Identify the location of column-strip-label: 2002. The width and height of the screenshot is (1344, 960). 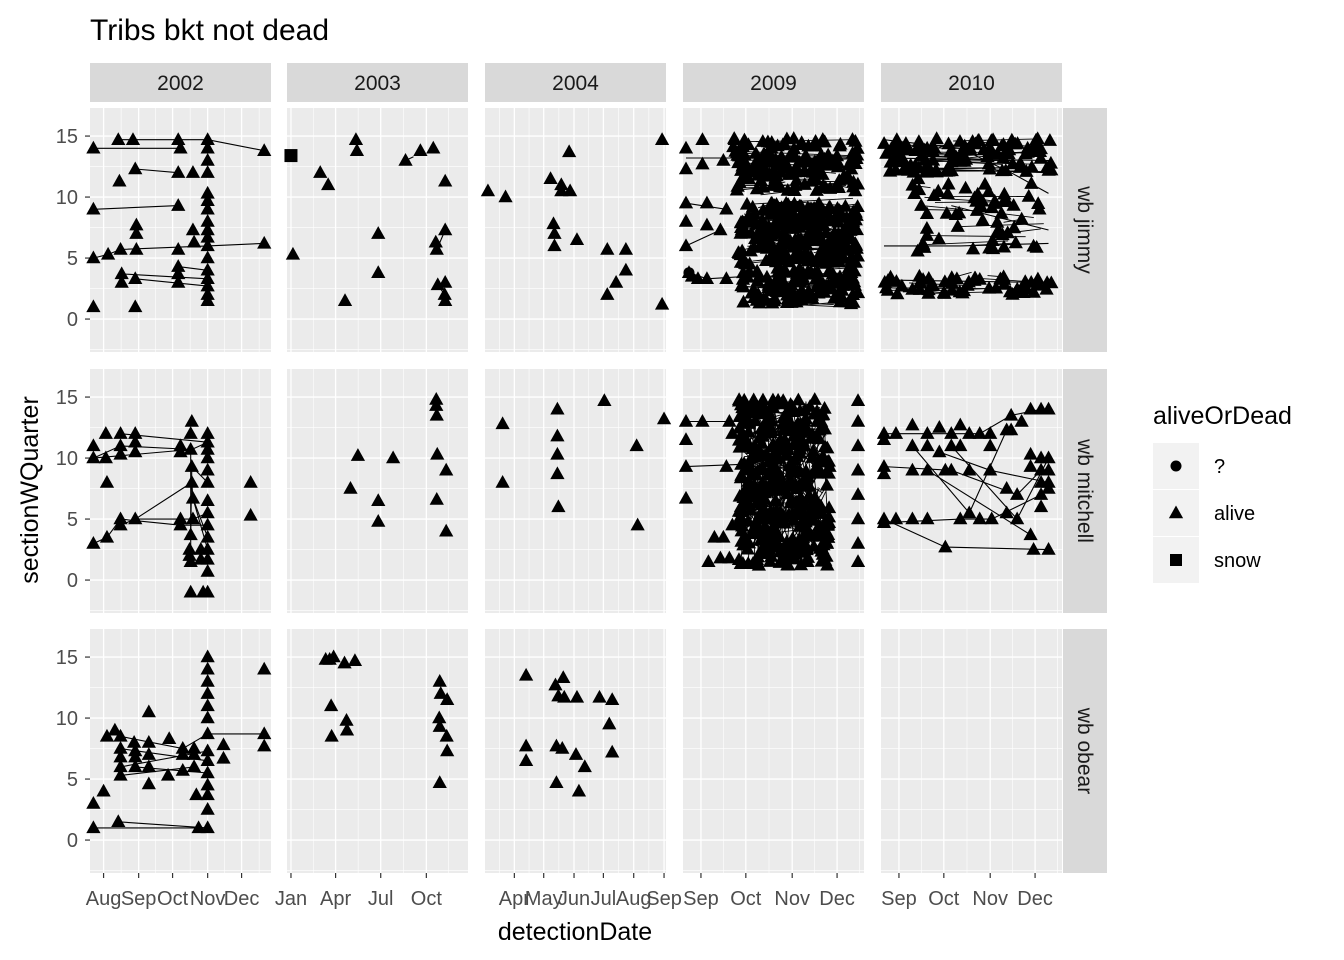
(180, 83).